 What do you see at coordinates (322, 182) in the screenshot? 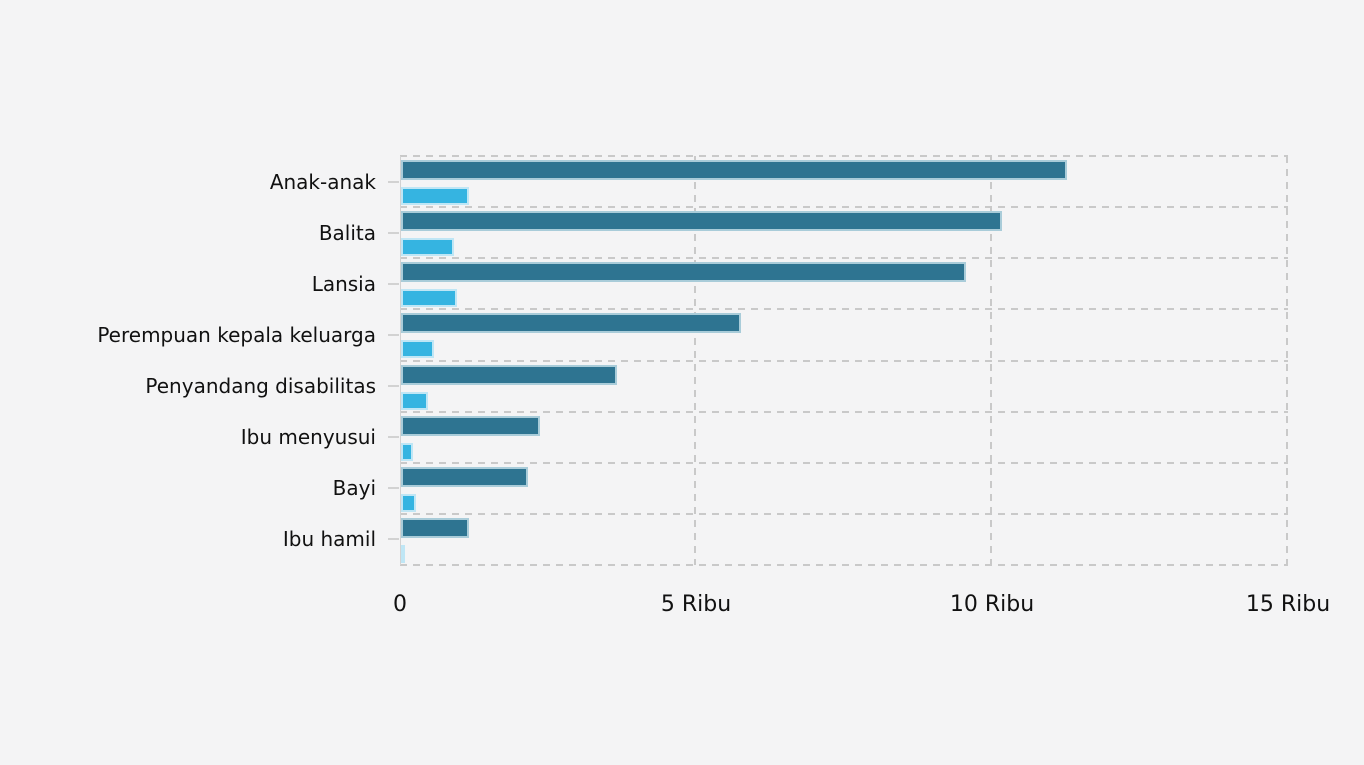
I see `category-label: Anak-anak` at bounding box center [322, 182].